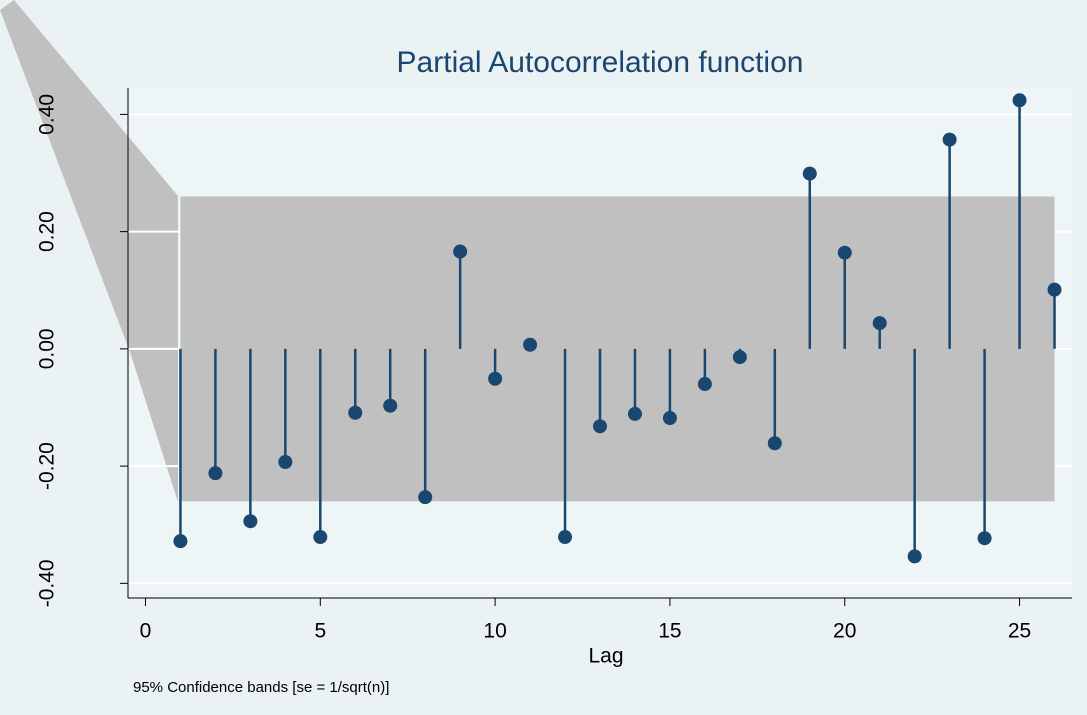 The image size is (1087, 715). I want to click on x-tick-label: 0, so click(146, 631).